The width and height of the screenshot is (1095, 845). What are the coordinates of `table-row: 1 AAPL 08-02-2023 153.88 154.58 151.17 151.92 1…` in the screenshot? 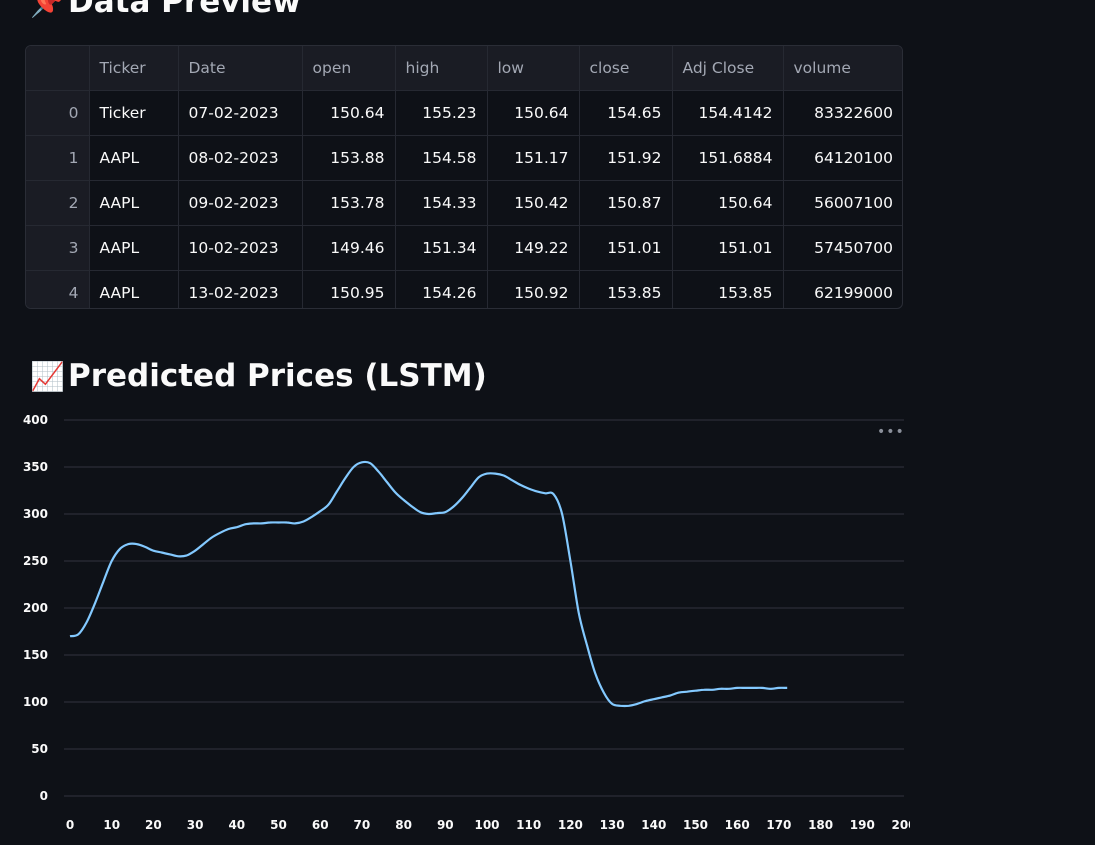 It's located at (464, 158).